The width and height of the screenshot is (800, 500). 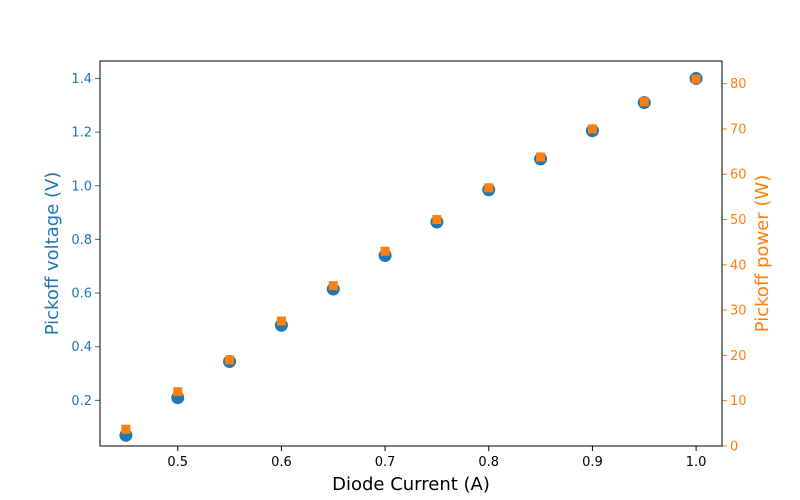 I want to click on x-tick-label: 0.5, so click(x=177, y=462).